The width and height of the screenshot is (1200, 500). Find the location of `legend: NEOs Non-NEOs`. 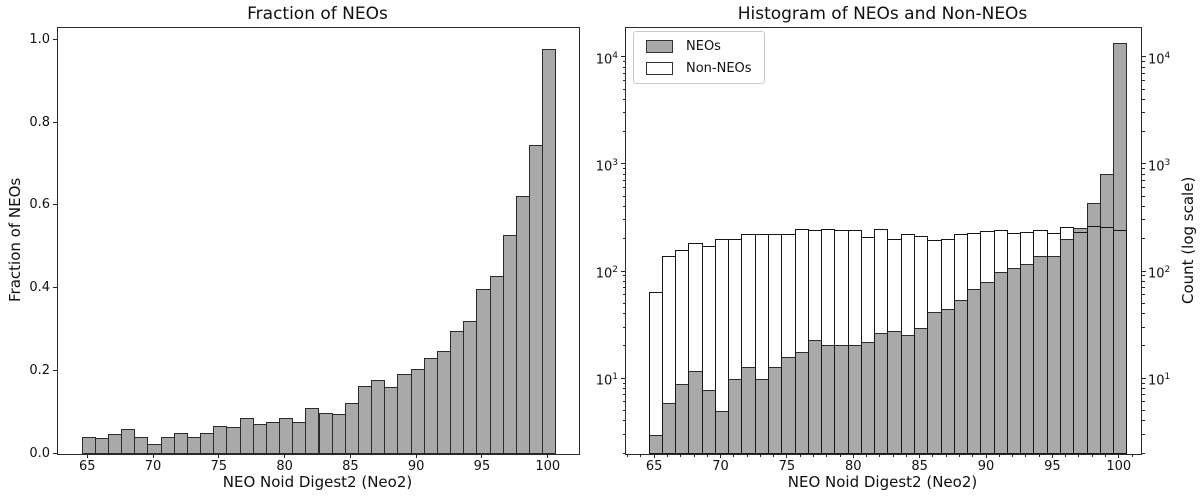

legend: NEOs Non-NEOs is located at coordinates (699, 57).